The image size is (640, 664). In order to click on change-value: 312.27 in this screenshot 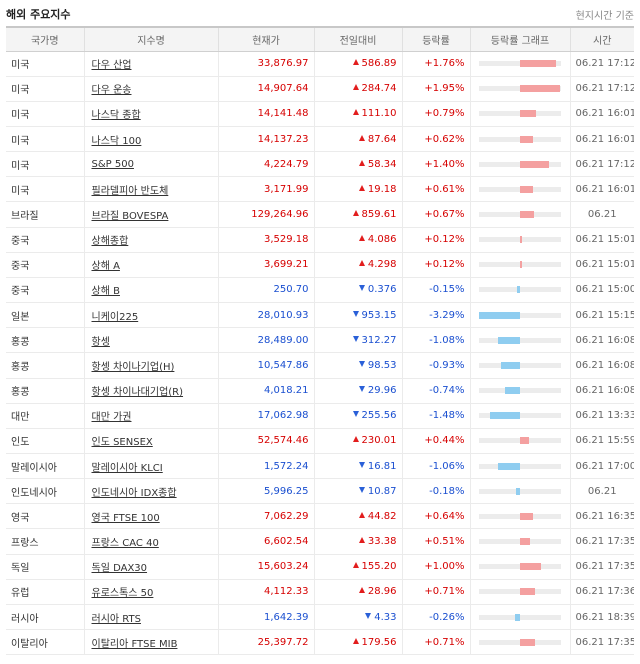, I will do `click(379, 340)`.